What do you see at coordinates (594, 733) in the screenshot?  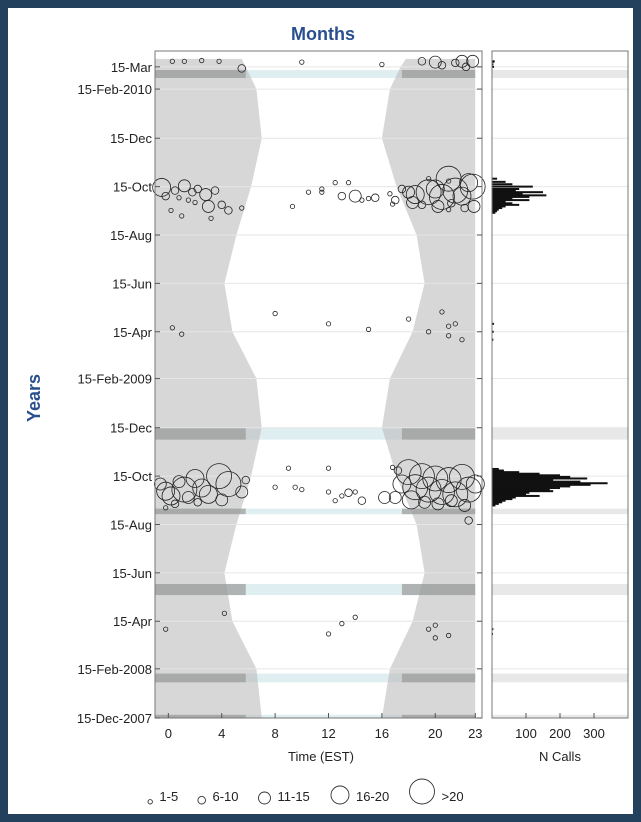 I see `histogram-x-tick-label: 300` at bounding box center [594, 733].